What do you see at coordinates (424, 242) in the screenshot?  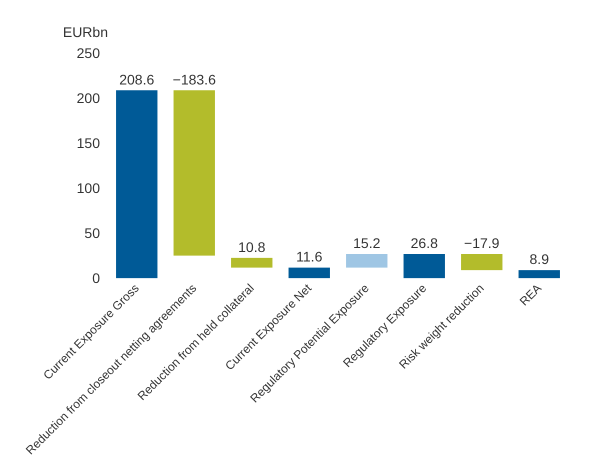 I see `data-label: 26.8` at bounding box center [424, 242].